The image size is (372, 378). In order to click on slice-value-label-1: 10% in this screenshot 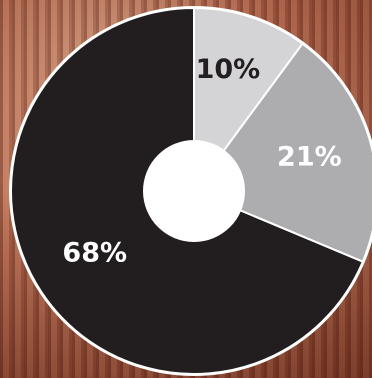, I will do `click(228, 69)`.